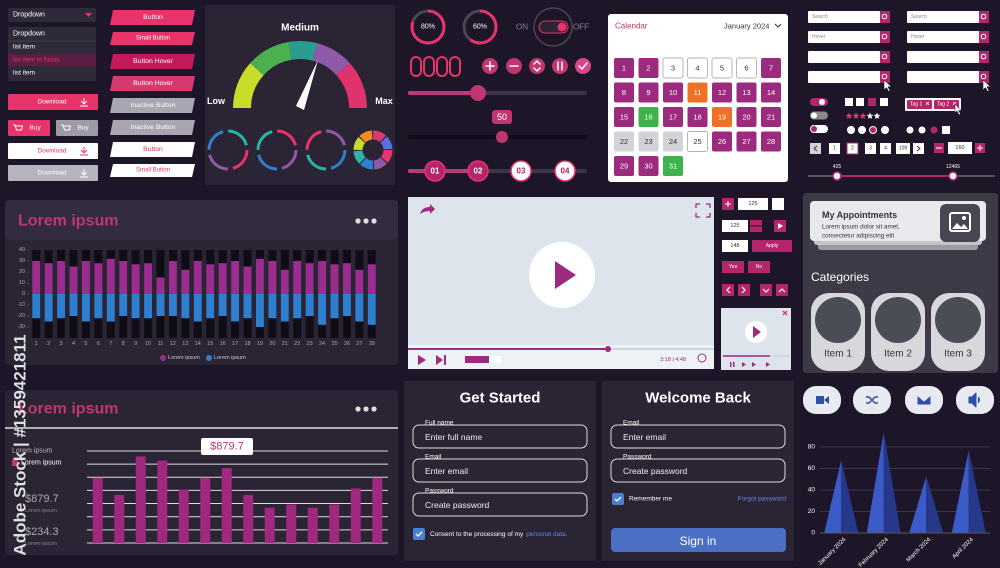  What do you see at coordinates (785, 313) in the screenshot?
I see `close-icon` at bounding box center [785, 313].